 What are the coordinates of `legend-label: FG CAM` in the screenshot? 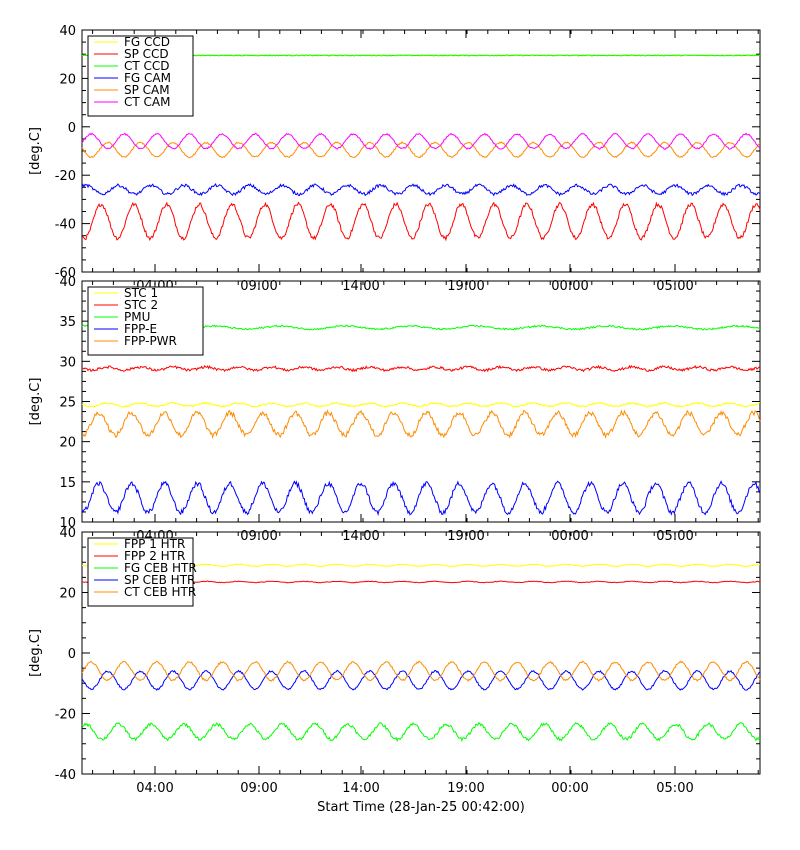 It's located at (147, 78).